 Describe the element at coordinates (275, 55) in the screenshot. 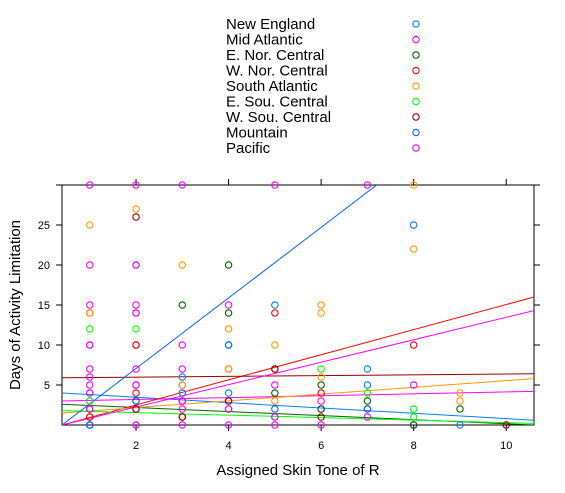

I see `legend-label: E. Nor. Central` at that location.